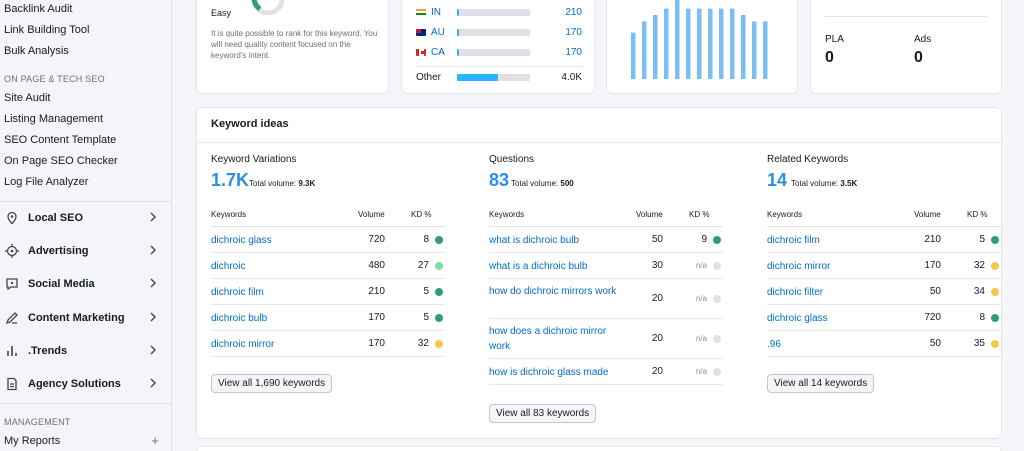 Image resolution: width=1024 pixels, height=451 pixels. Describe the element at coordinates (599, 448) in the screenshot. I see `next-card` at that location.